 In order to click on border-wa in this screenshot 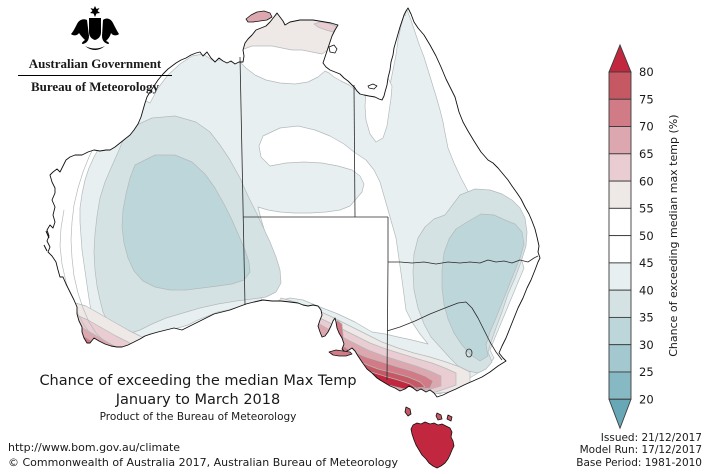, I will do `click(242, 181)`.